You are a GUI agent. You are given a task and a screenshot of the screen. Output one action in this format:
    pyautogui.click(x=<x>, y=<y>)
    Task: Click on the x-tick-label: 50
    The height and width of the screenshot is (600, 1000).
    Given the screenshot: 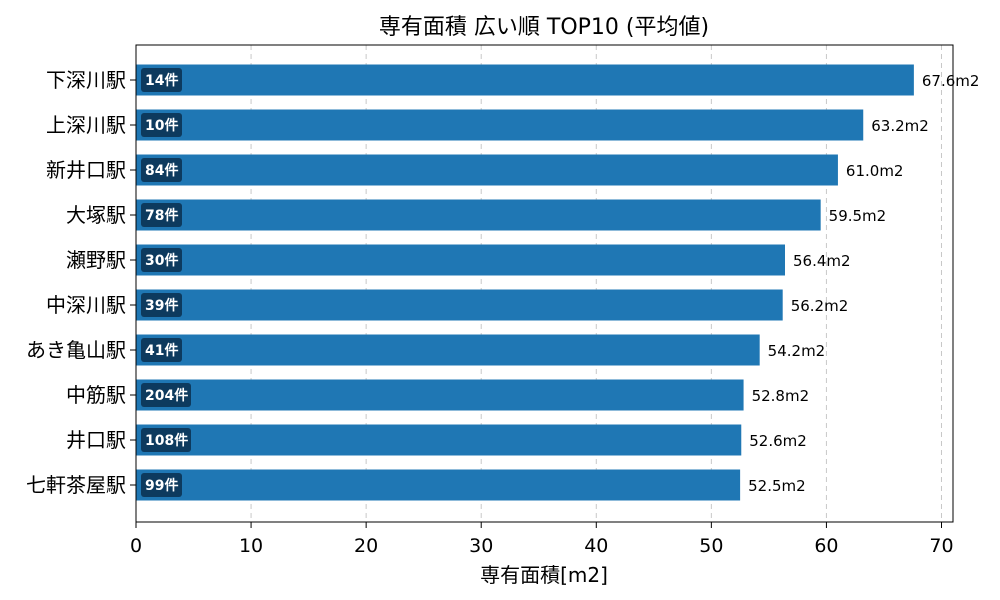 What is the action you would take?
    pyautogui.click(x=711, y=546)
    